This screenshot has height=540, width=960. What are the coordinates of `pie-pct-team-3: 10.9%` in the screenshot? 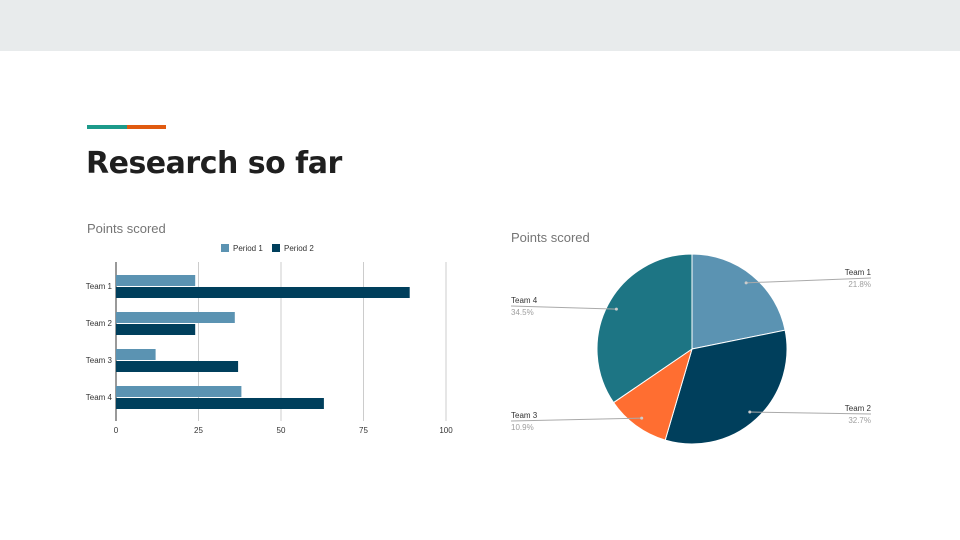 It's located at (522, 427).